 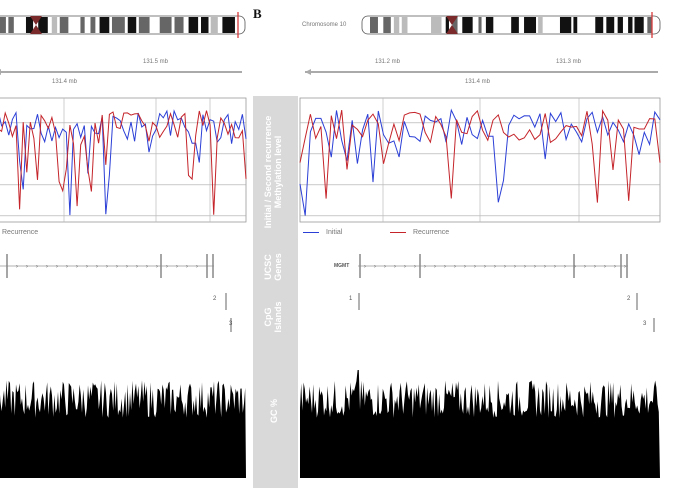 I want to click on gc-histogram-right, so click(x=480, y=424).